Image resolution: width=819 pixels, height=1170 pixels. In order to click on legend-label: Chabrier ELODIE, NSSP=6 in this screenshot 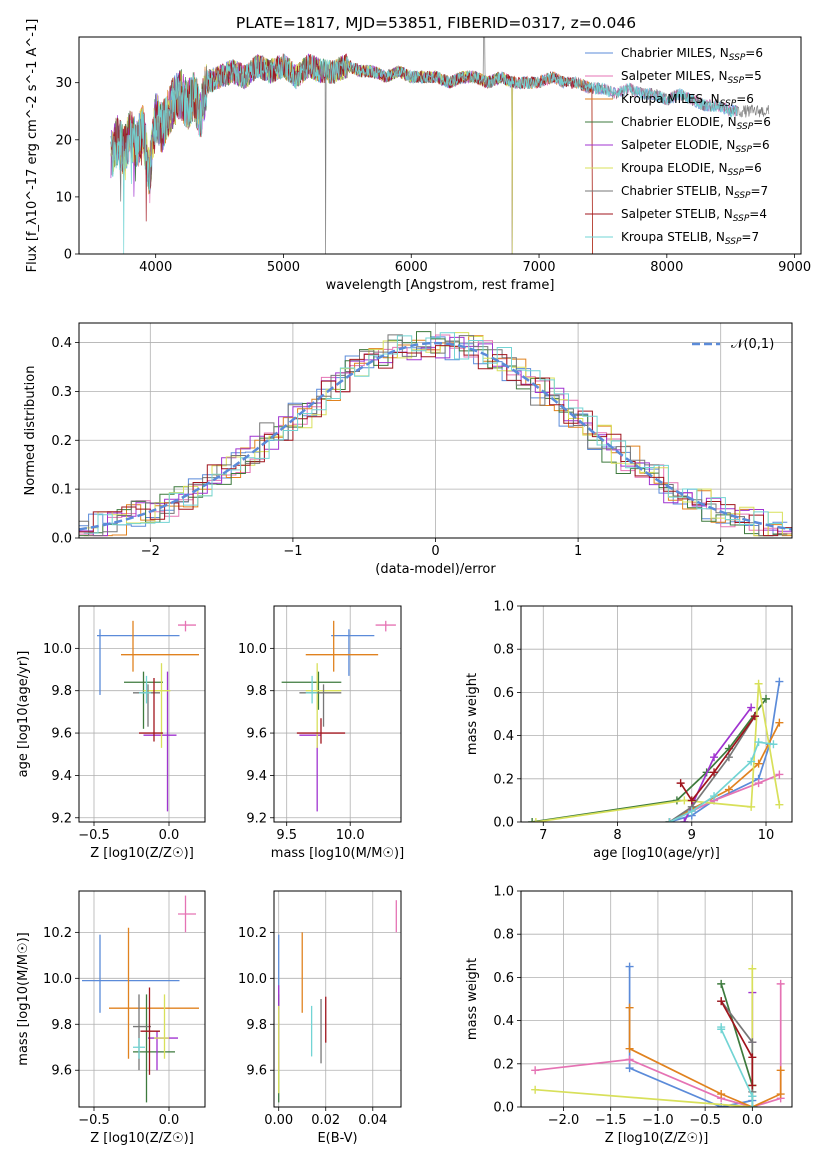, I will do `click(696, 123)`.